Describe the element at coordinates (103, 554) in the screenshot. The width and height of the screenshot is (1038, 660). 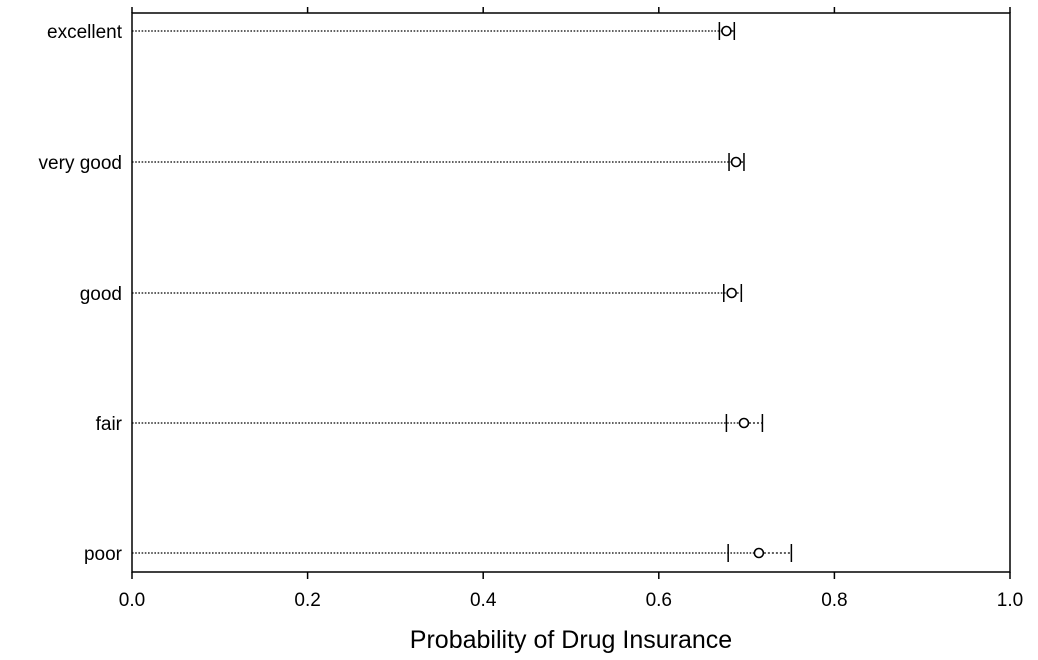
I see `category-label: poor` at that location.